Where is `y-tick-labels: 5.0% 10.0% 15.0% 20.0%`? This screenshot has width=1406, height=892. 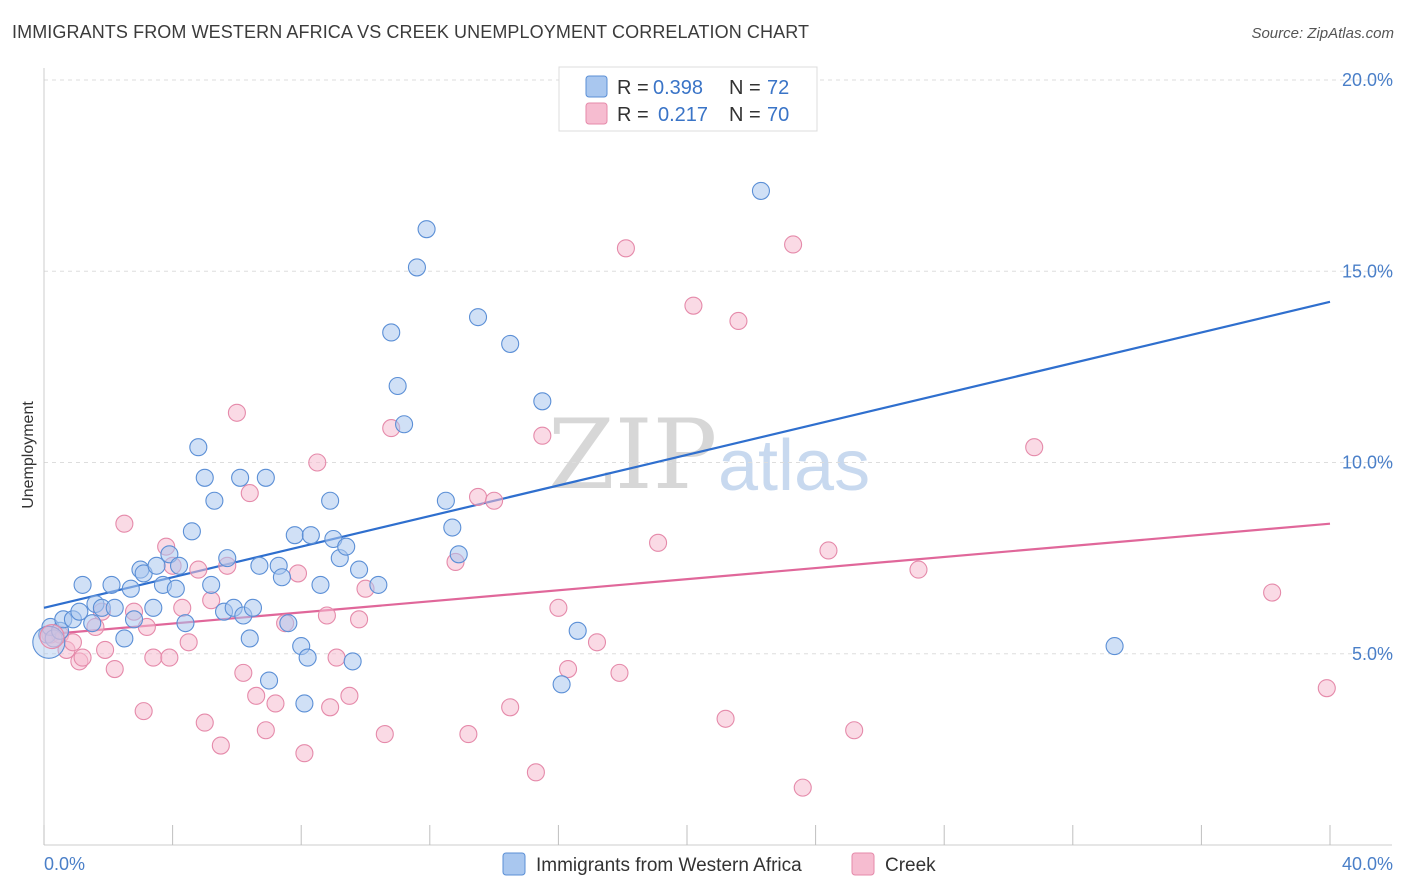 y-tick-labels: 5.0% 10.0% 15.0% 20.0% is located at coordinates (1367, 367).